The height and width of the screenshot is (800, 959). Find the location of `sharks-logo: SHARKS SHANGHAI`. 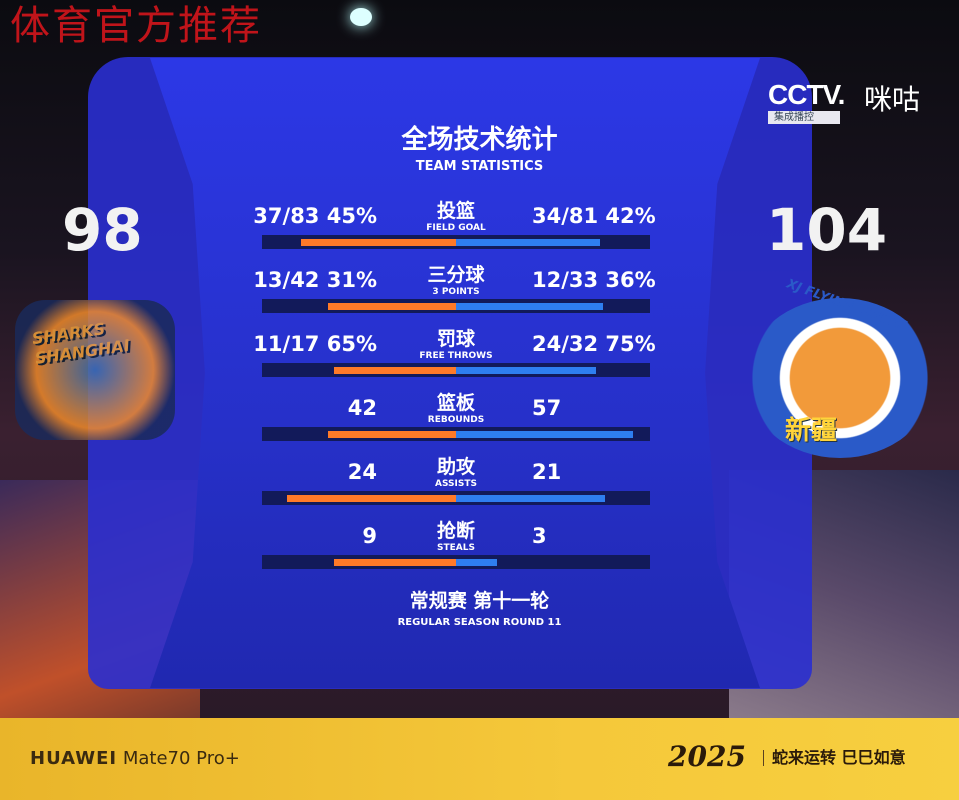

sharks-logo: SHARKS SHANGHAI is located at coordinates (95, 370).